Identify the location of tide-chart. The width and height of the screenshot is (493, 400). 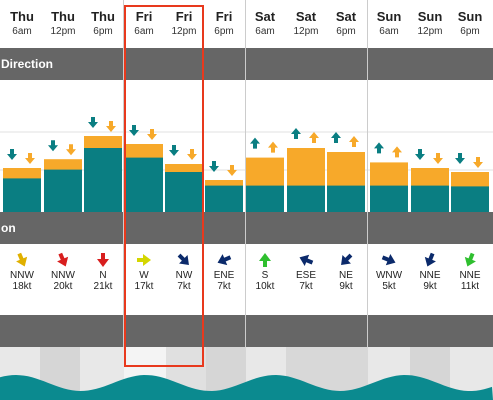
(246, 373).